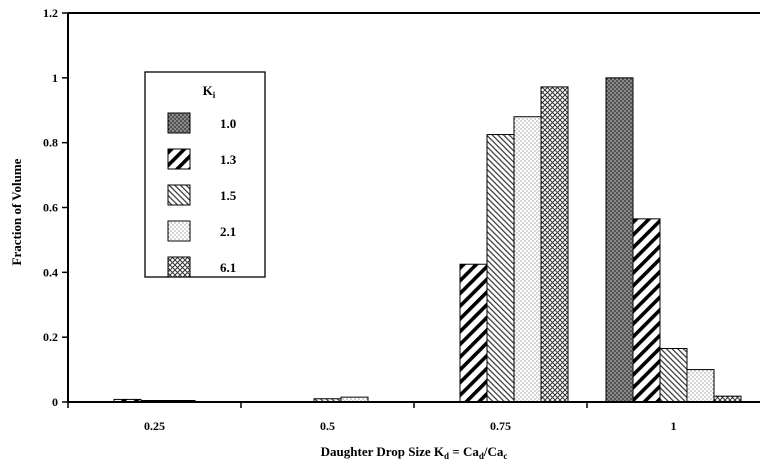  What do you see at coordinates (554, 244) in the screenshot?
I see `bar-0.75-ki-6.1` at bounding box center [554, 244].